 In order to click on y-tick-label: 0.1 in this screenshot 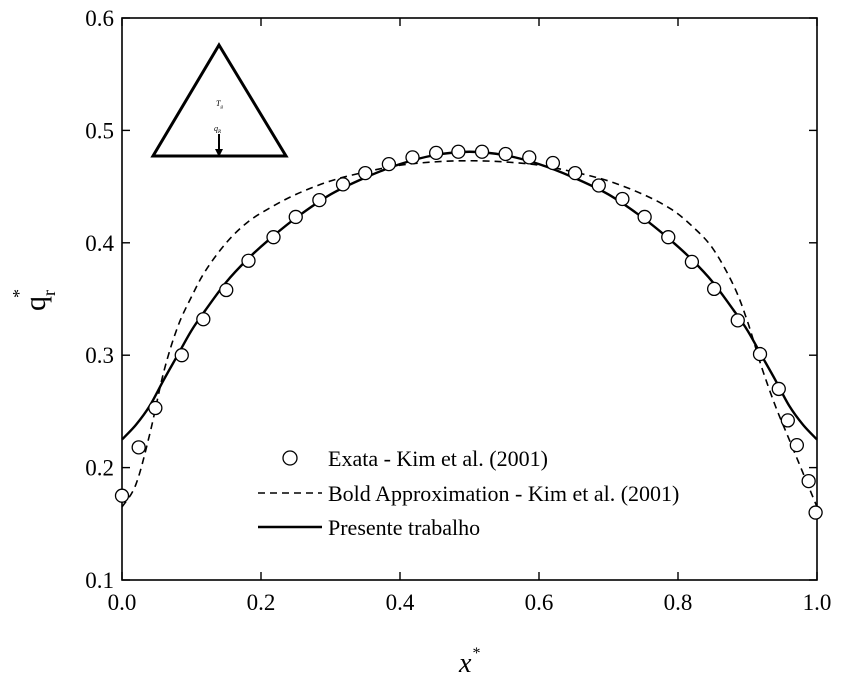, I will do `click(99, 580)`.